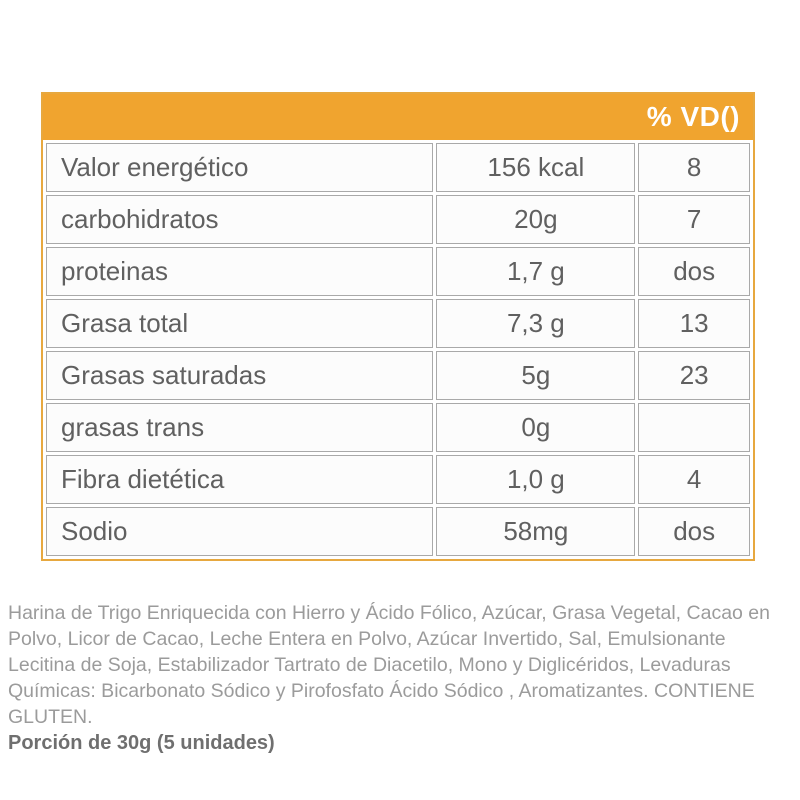  I want to click on nutrient-name-cell: Grasa total, so click(240, 323).